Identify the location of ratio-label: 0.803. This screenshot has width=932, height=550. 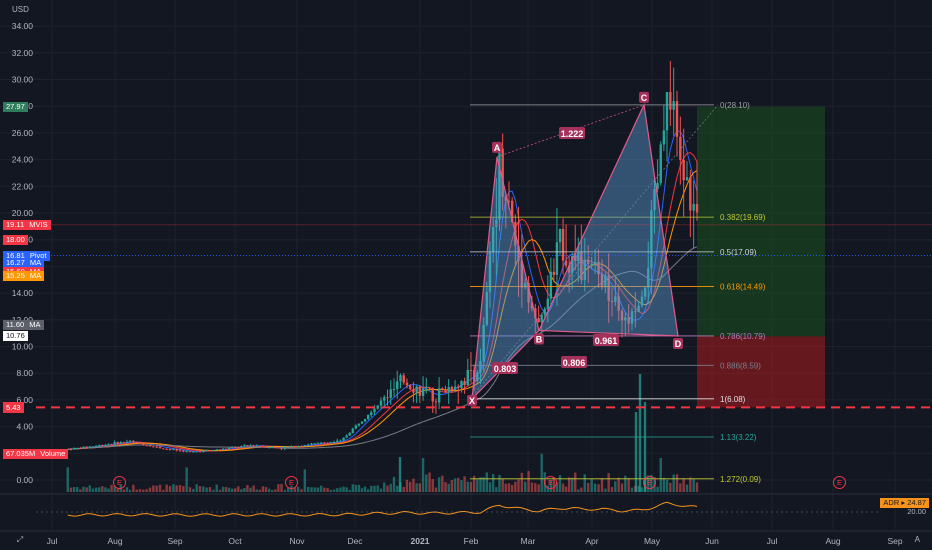
(505, 369).